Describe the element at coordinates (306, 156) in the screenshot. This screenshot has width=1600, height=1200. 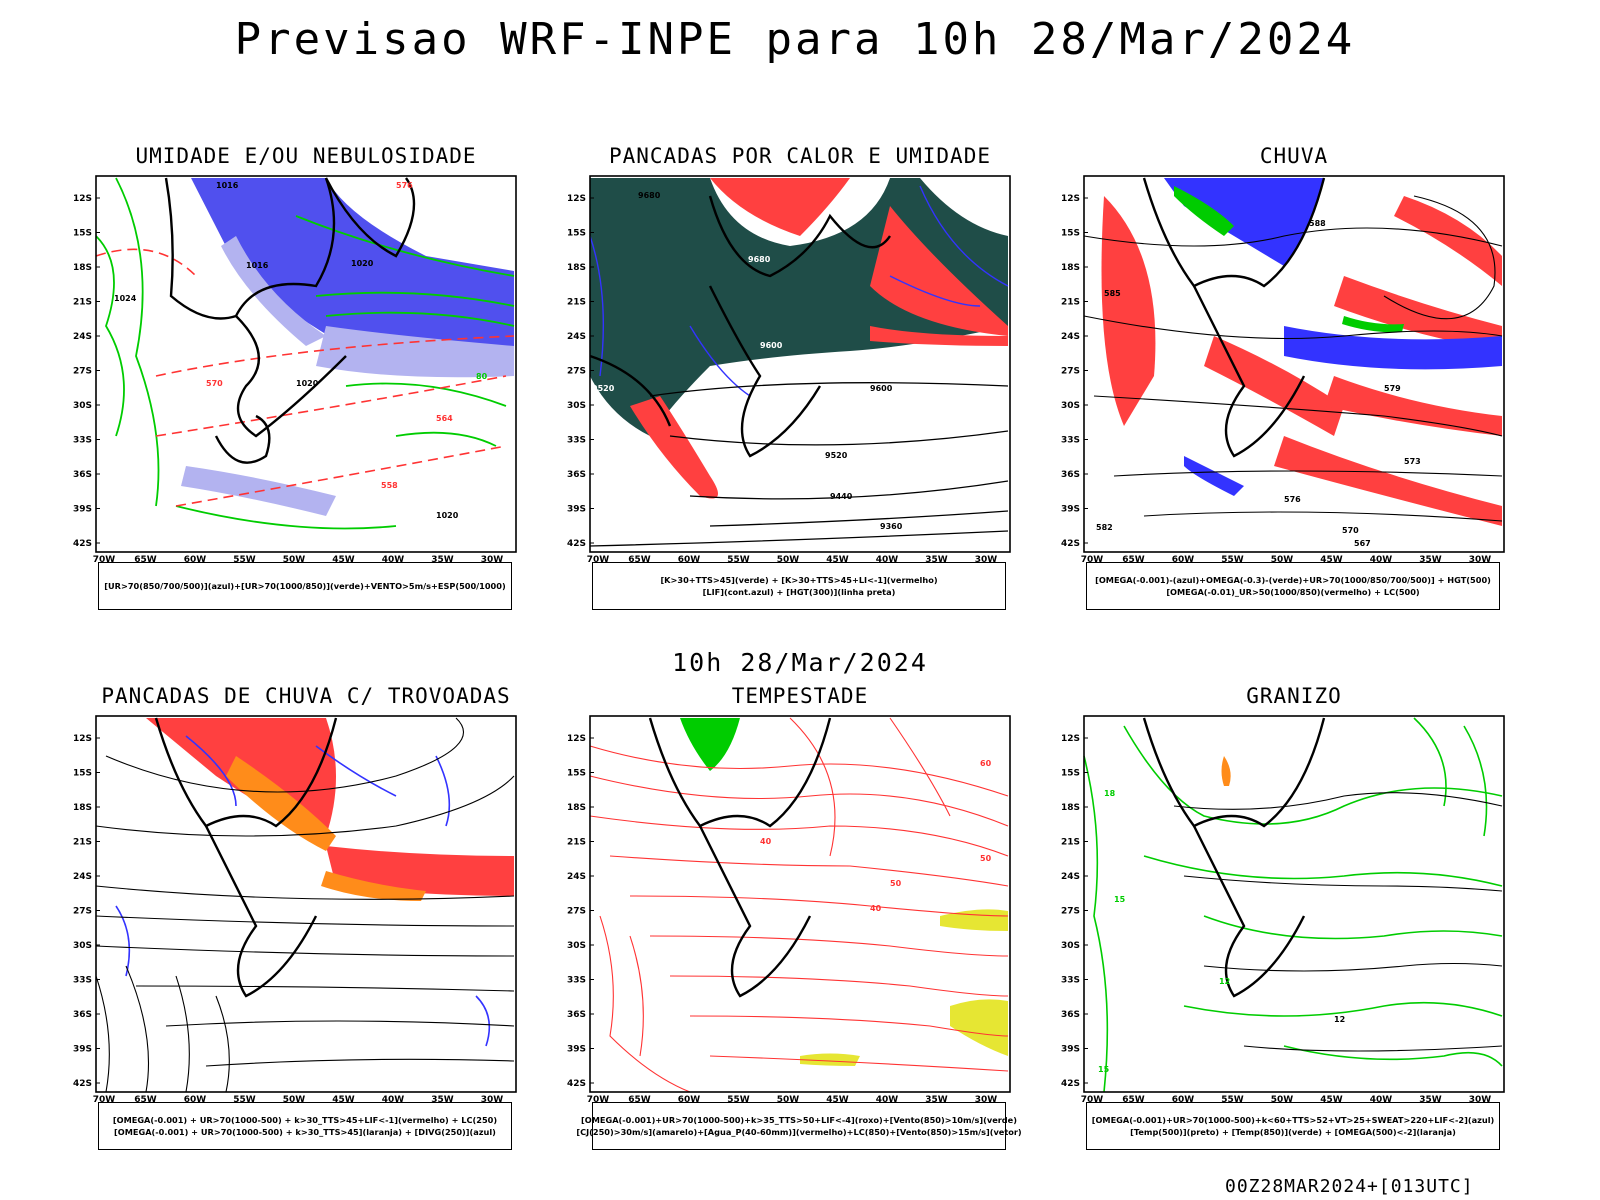
I see `panel-title: UMIDADE E/OU NEBULOSIDADE` at that location.